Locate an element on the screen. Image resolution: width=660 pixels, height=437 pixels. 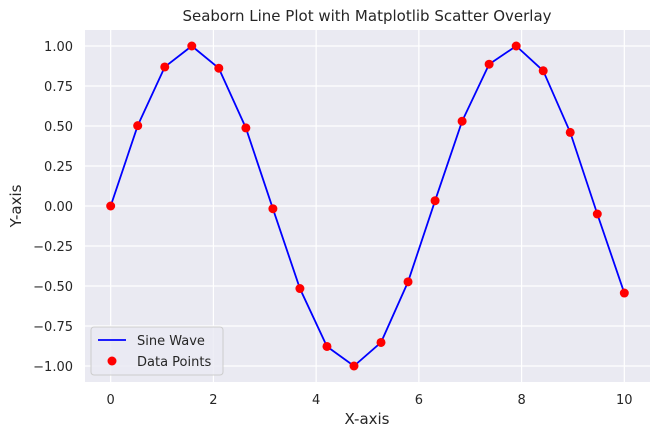
y-tick-label: −0.75 is located at coordinates (53, 327).